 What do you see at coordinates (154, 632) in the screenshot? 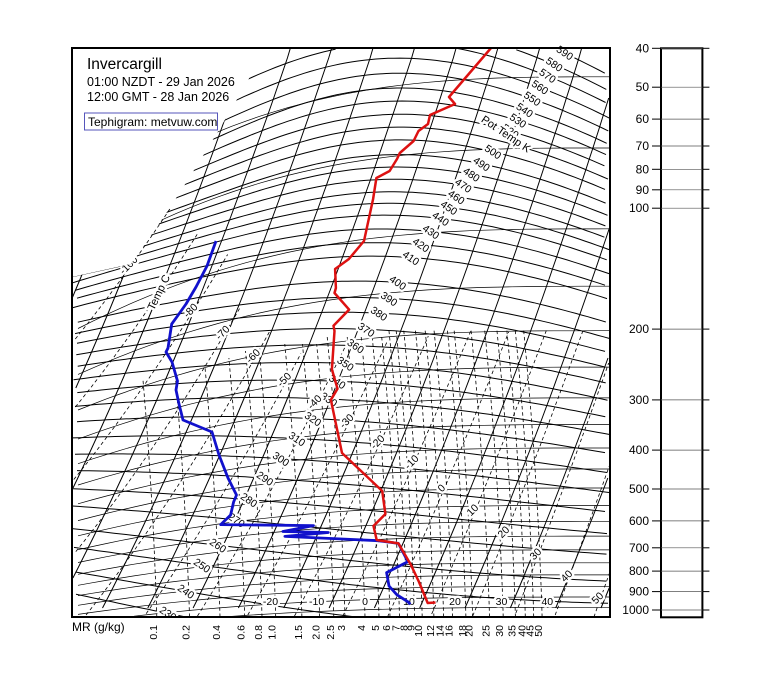
I see `svg-text: 0.1` at bounding box center [154, 632].